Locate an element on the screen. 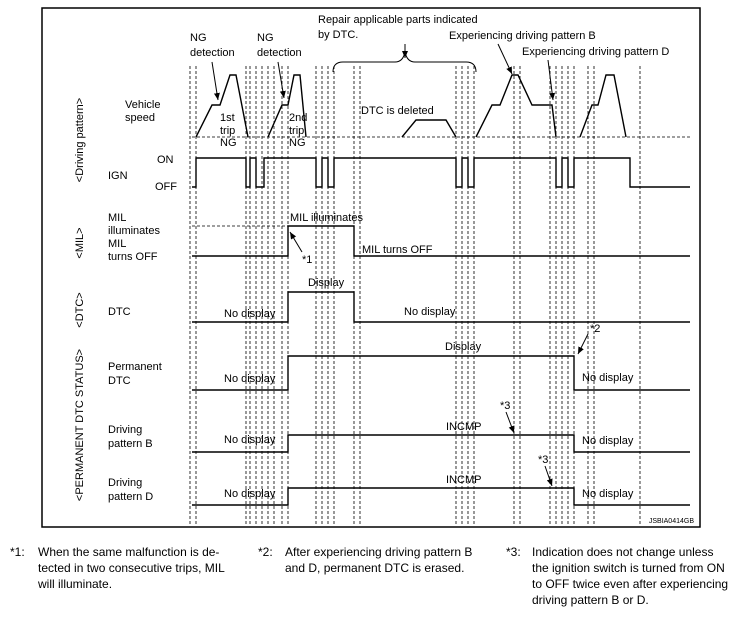 This screenshot has width=746, height=623. footnote-mark: *3: is located at coordinates (513, 552).